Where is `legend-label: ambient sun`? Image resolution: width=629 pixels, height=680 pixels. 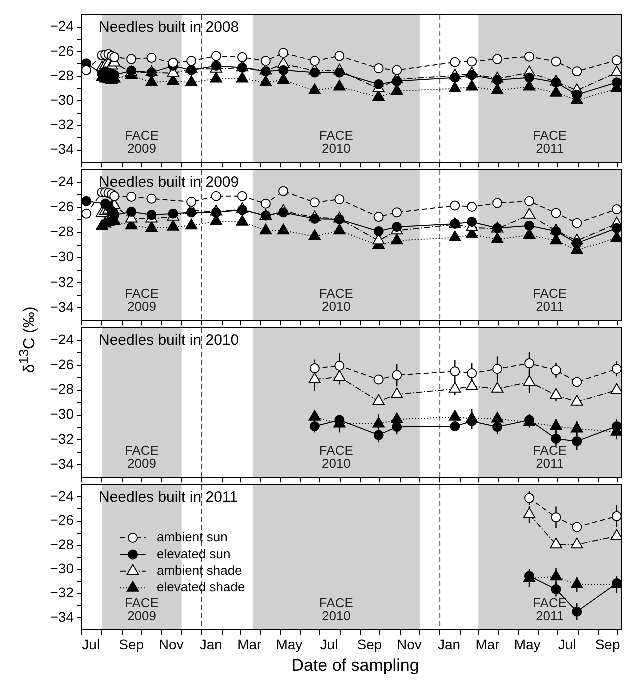
legend-label: ambient sun is located at coordinates (192, 537).